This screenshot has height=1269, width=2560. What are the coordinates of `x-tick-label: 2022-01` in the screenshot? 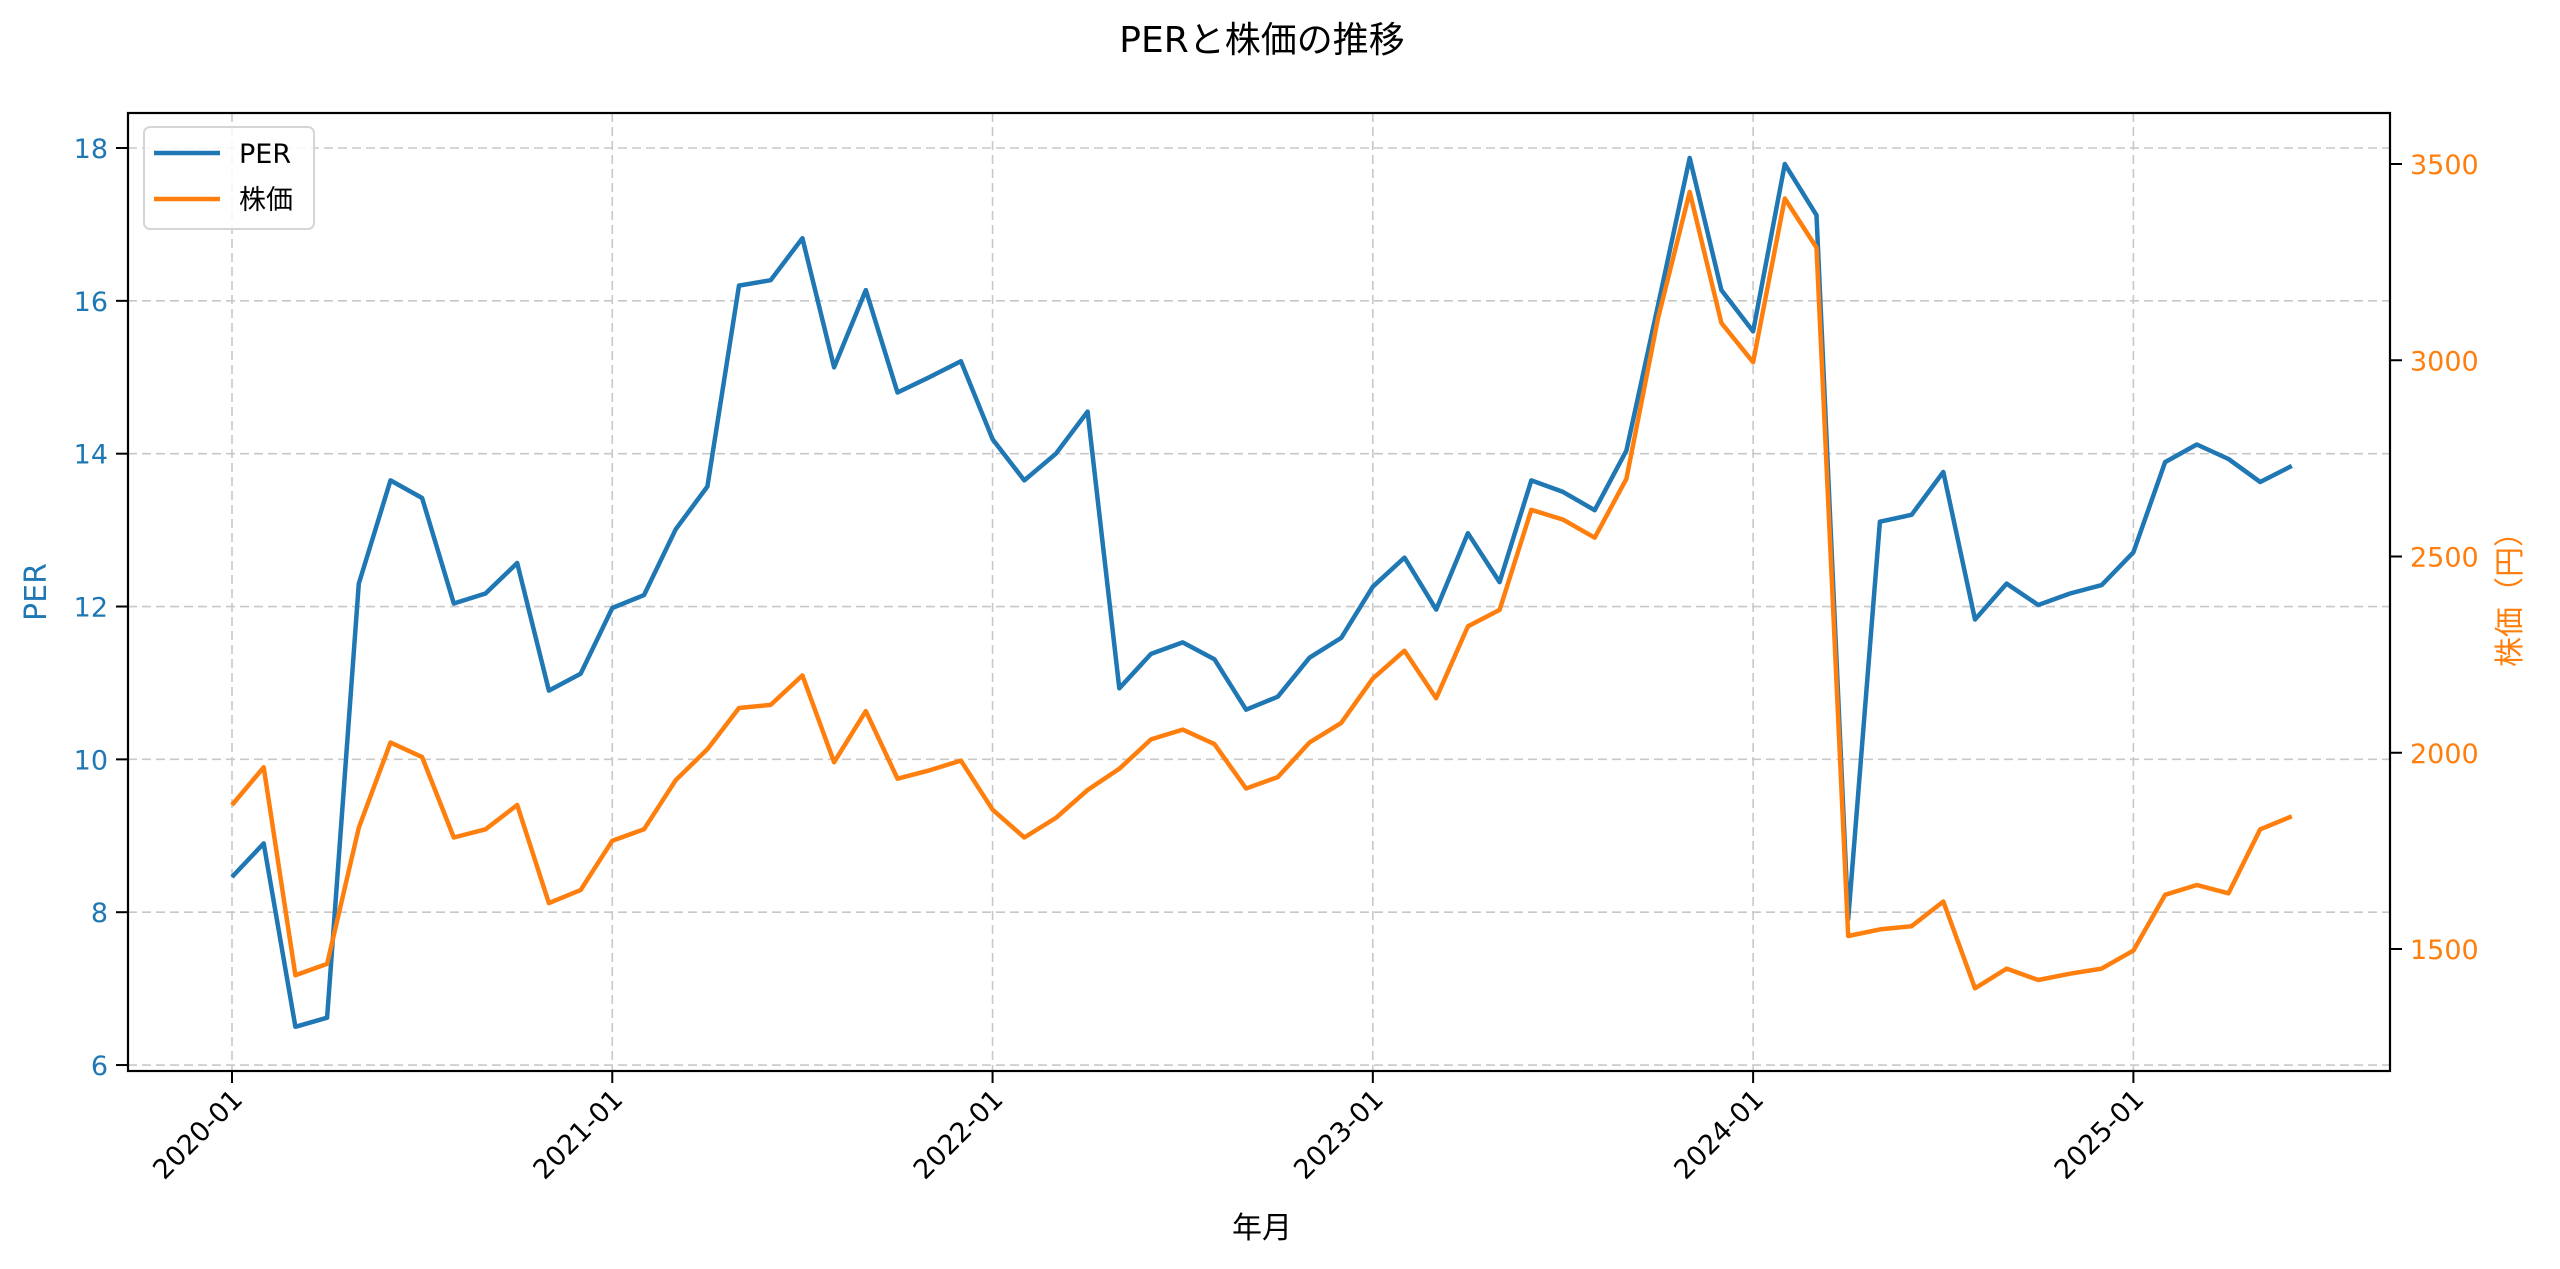 It's located at (959, 1135).